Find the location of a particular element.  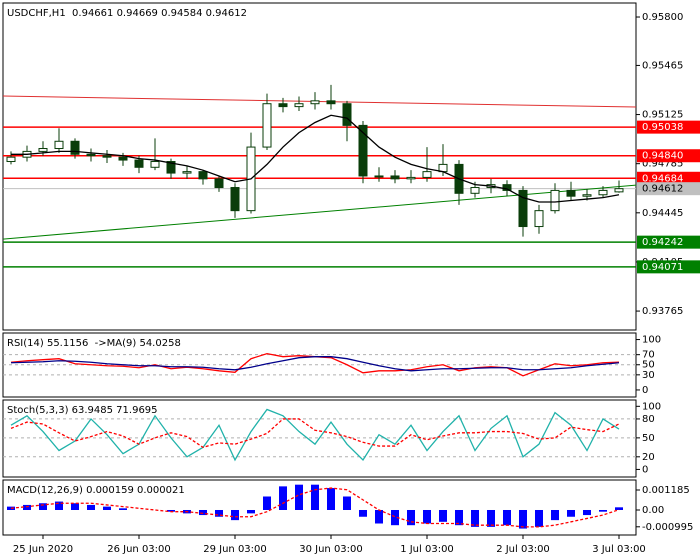

y-tick-label: 0.95465 is located at coordinates (662, 65).